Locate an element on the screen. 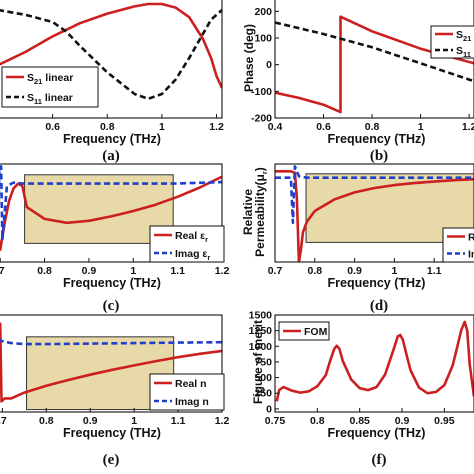 The image size is (474, 474). legend-text: Imag ε is located at coordinates (191, 254).